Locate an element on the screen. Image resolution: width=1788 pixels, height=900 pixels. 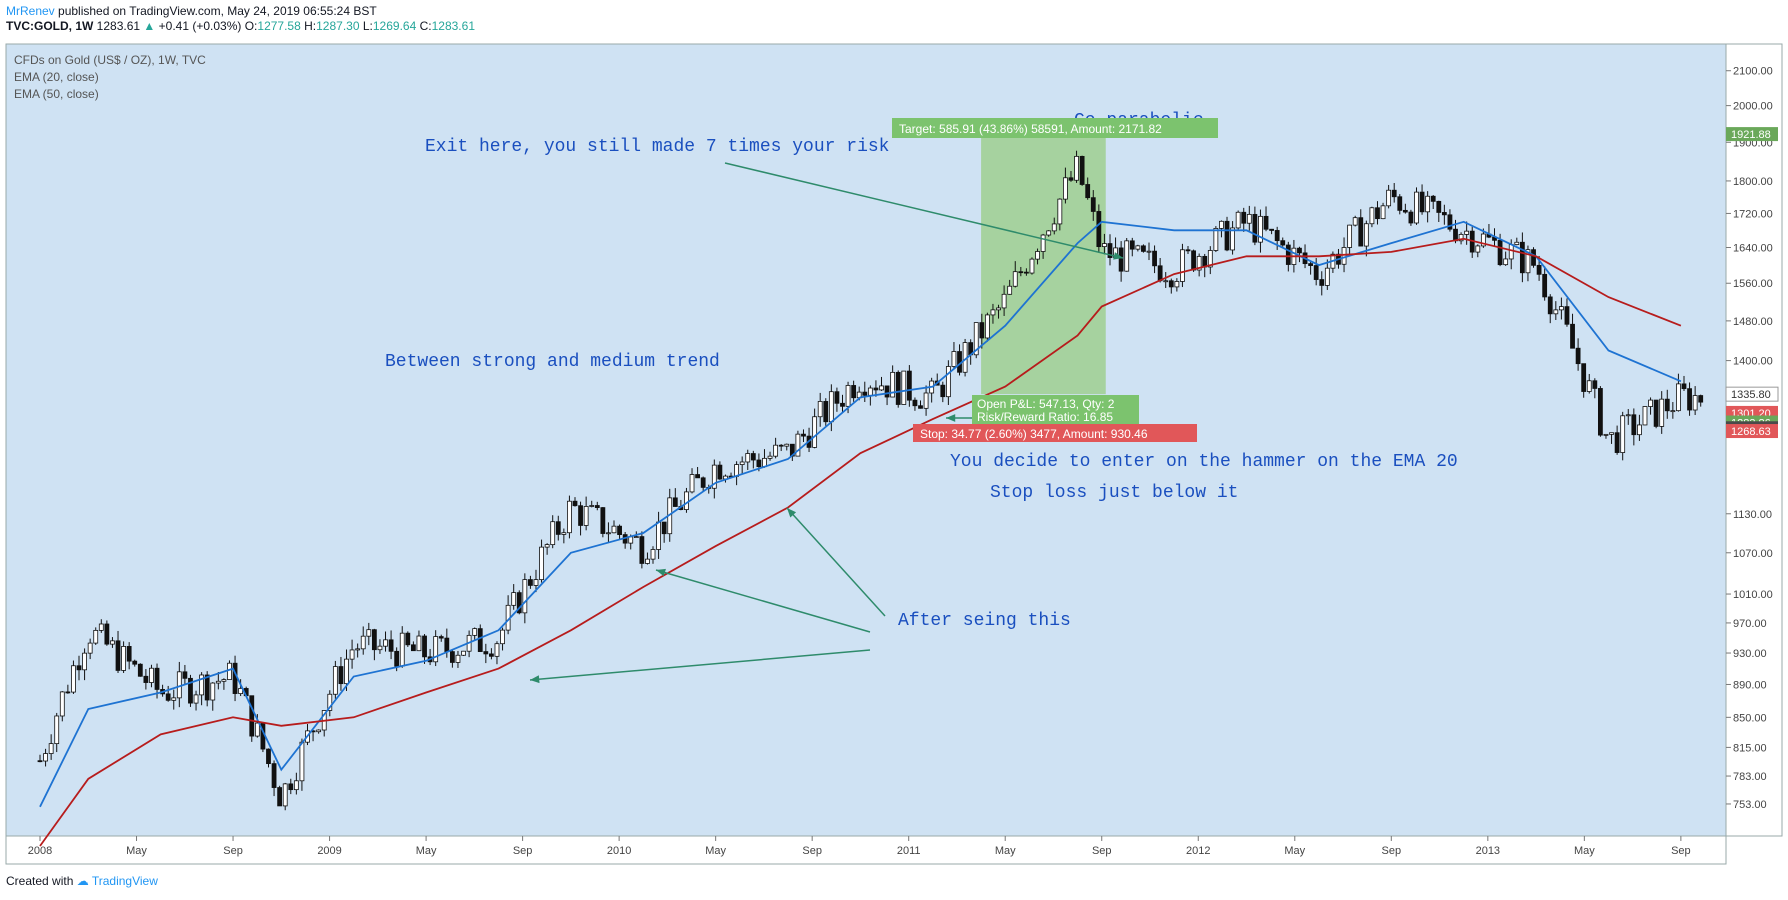
y-tick-label: 850.00 is located at coordinates (1750, 718).